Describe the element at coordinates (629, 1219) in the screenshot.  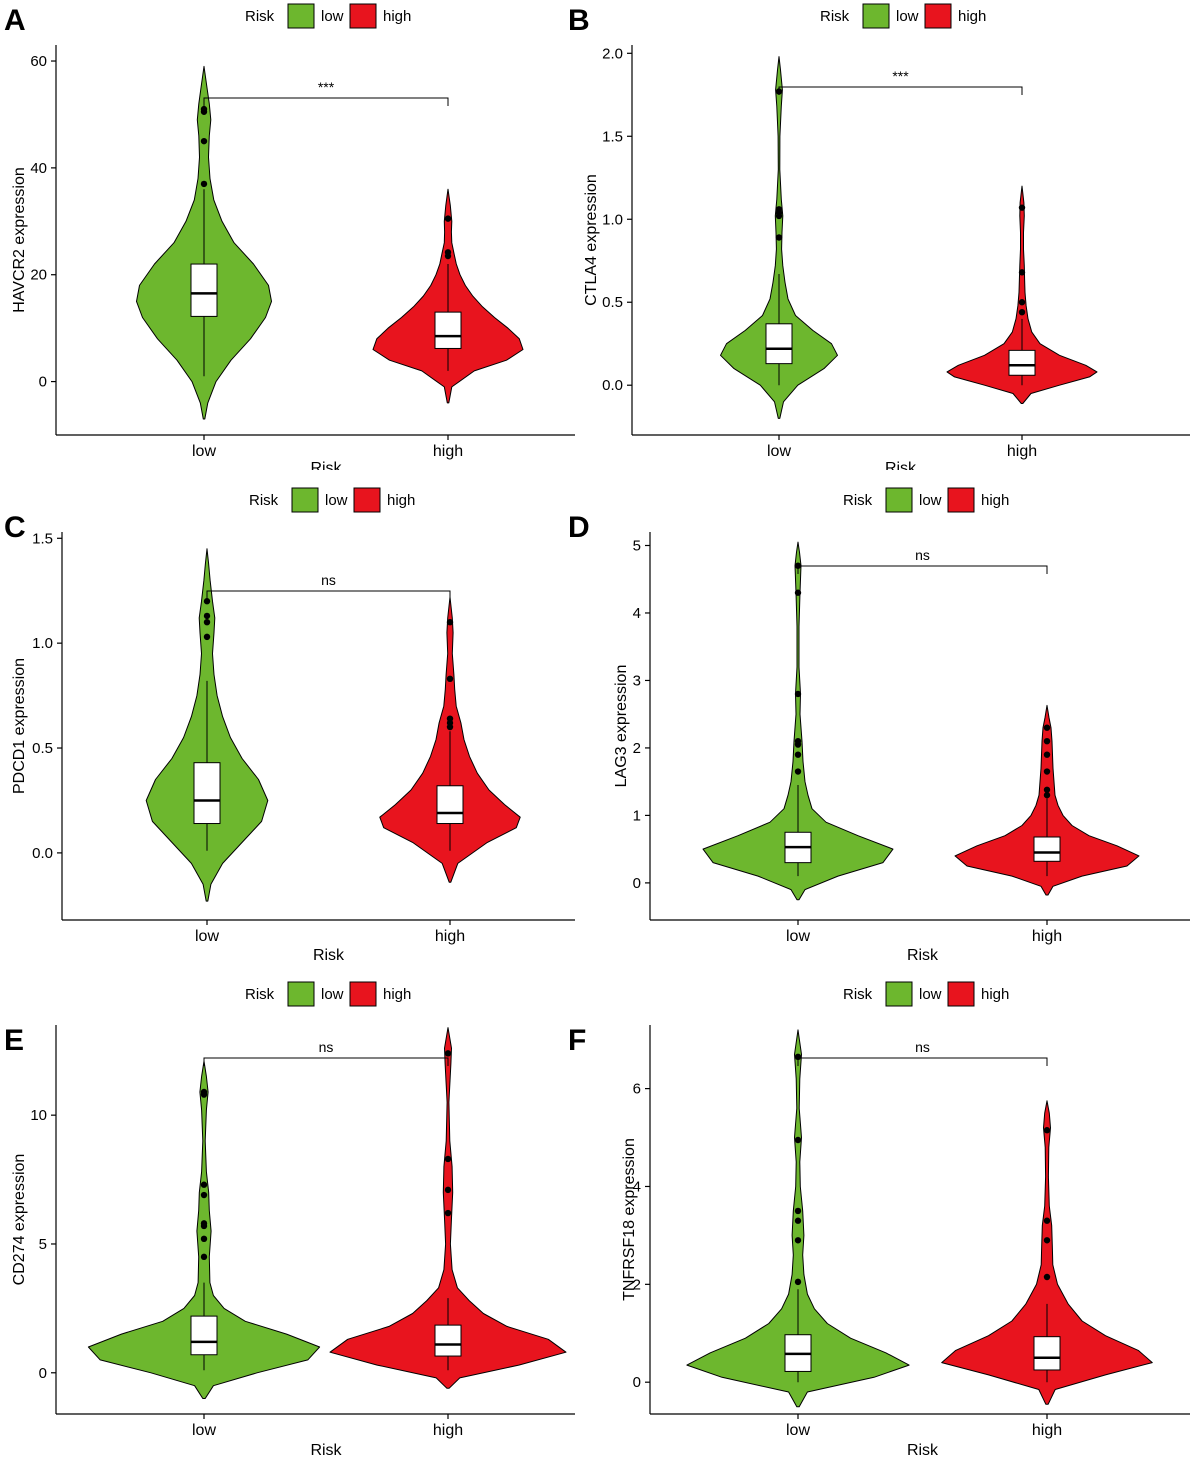
I see `y-axis-title: TNFRSF18 expression` at that location.